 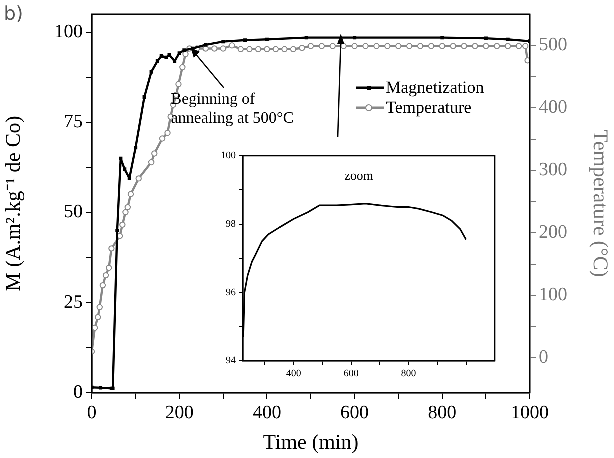 What do you see at coordinates (231, 361) in the screenshot?
I see `y-tick-label: 94` at bounding box center [231, 361].